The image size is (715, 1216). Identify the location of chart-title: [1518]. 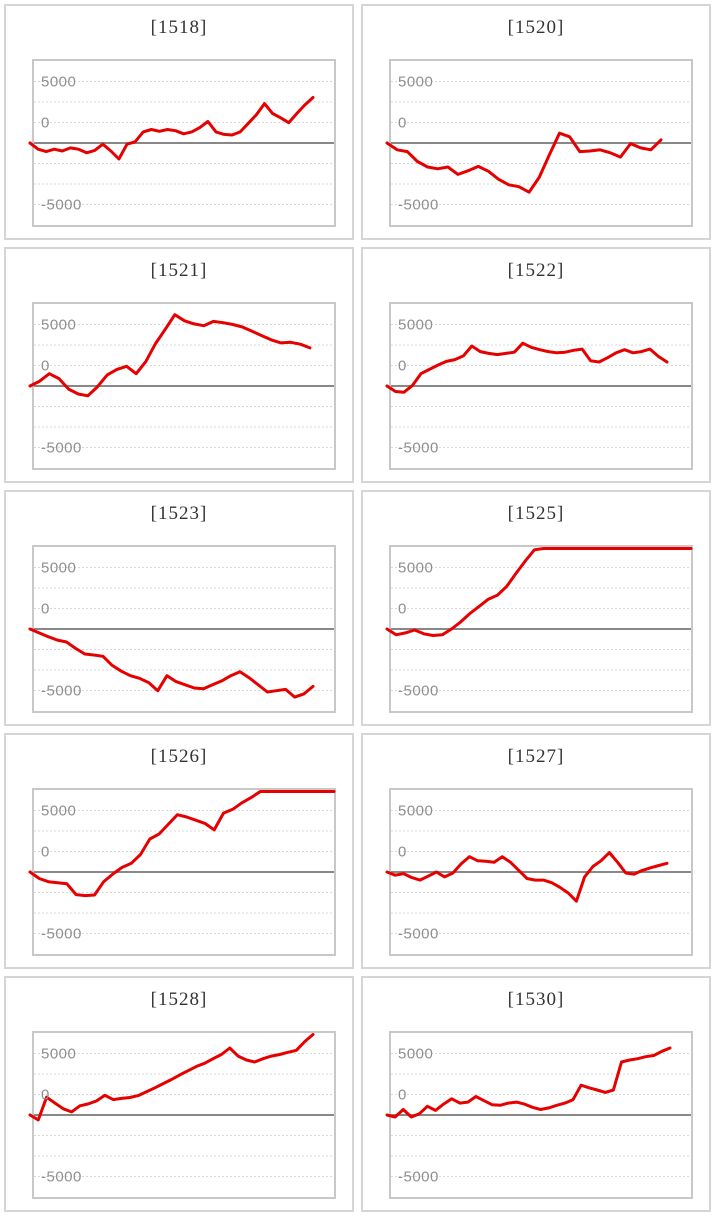
(179, 27).